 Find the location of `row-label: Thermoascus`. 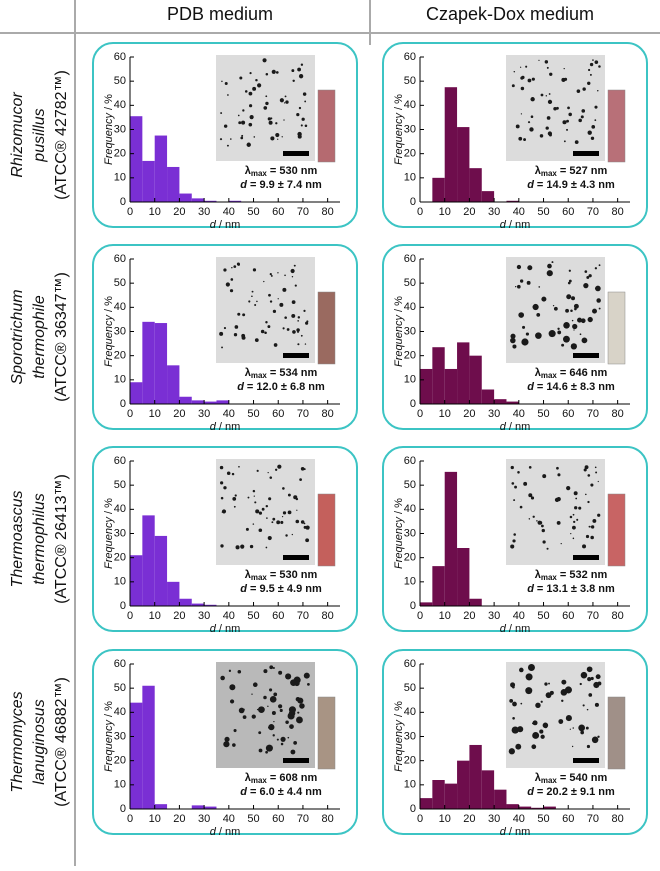

row-label: Thermoascus is located at coordinates (17, 539).